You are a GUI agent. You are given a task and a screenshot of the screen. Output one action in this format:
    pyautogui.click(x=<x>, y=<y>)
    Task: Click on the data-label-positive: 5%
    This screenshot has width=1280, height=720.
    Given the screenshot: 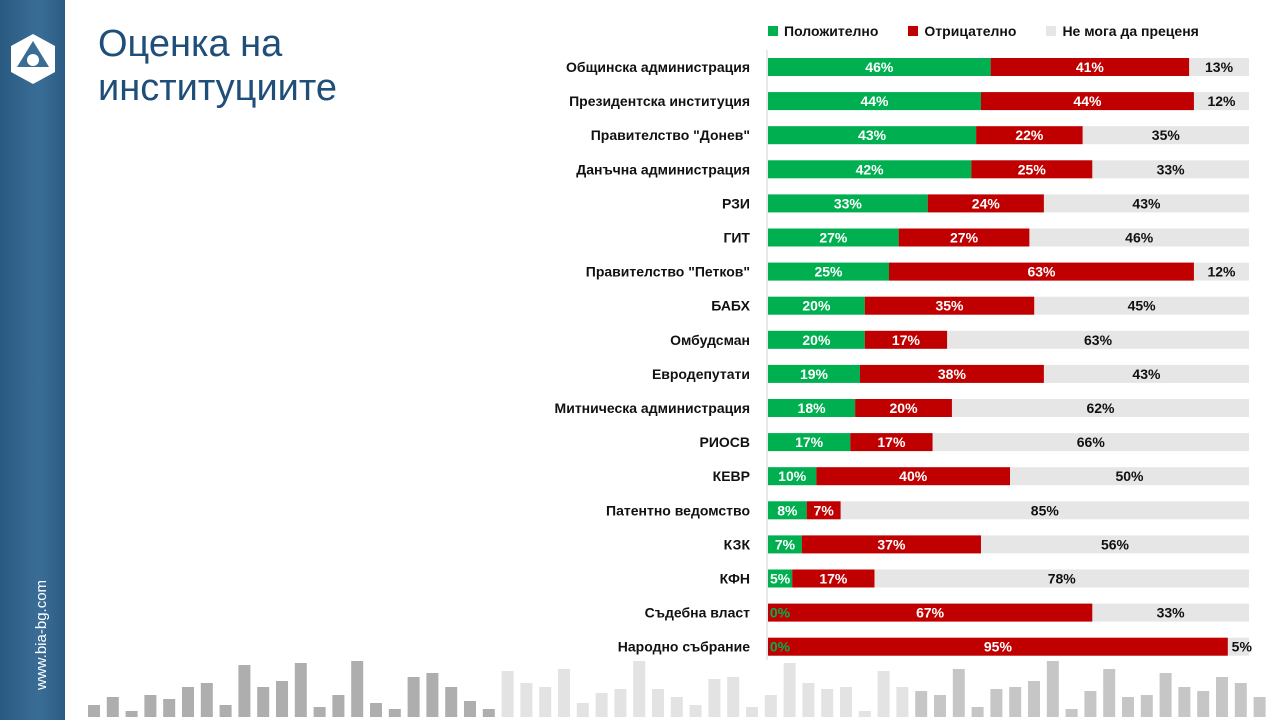 What is the action you would take?
    pyautogui.click(x=780, y=579)
    